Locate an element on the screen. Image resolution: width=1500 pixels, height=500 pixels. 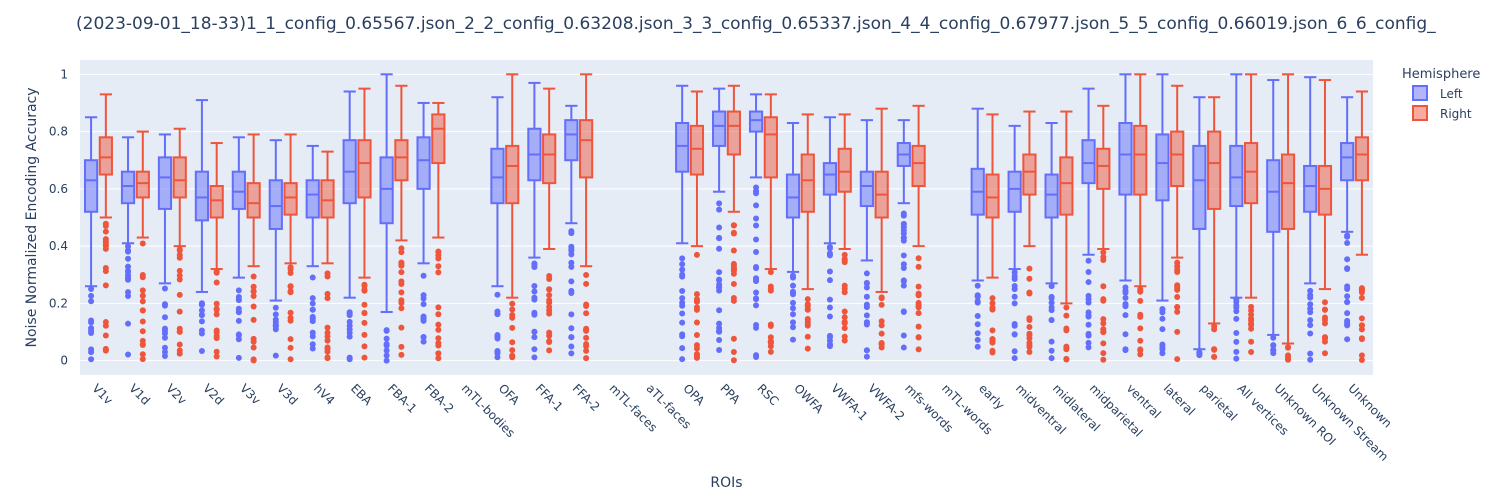
box-right-V2v is located at coordinates (179, 242).